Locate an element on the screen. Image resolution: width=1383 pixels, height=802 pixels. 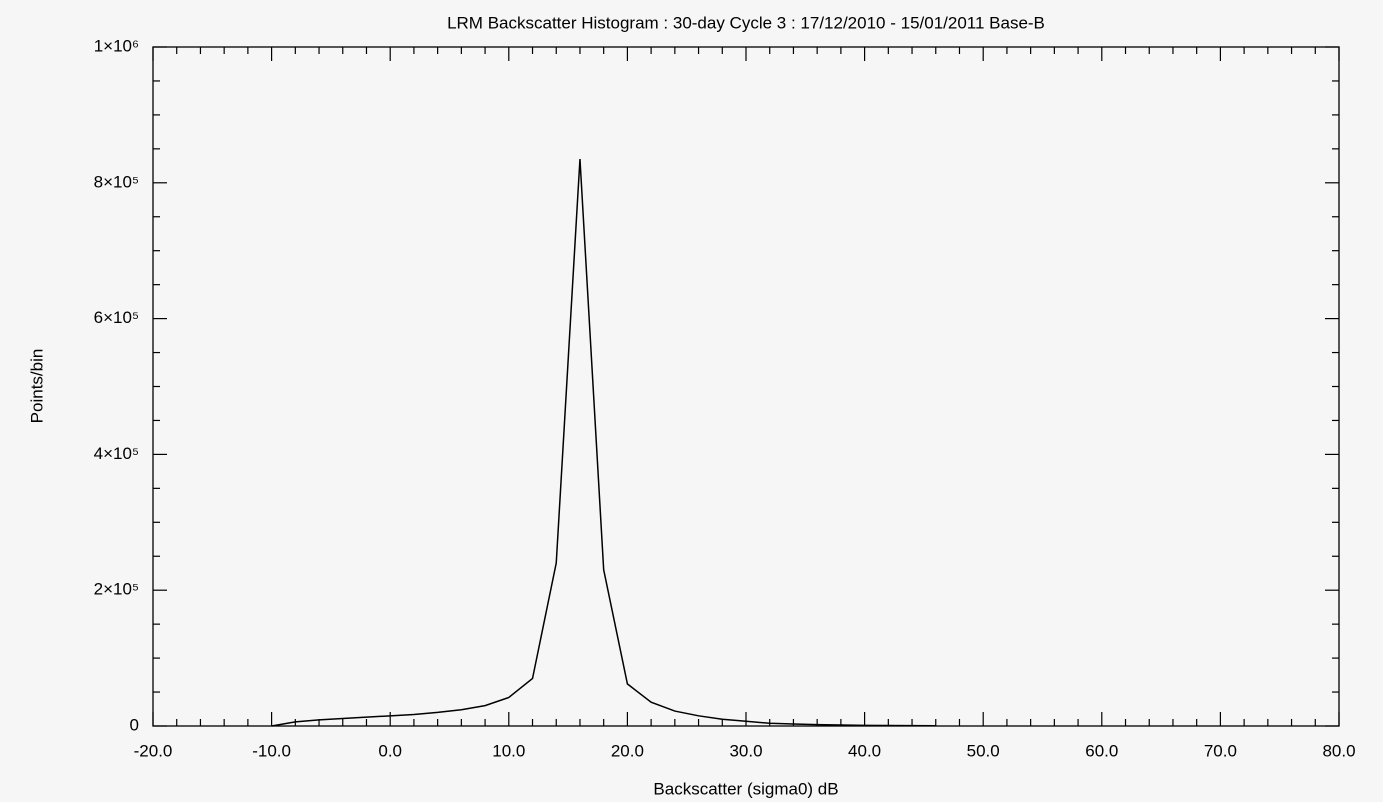
x-tick-label: 60.0 is located at coordinates (1101, 750).